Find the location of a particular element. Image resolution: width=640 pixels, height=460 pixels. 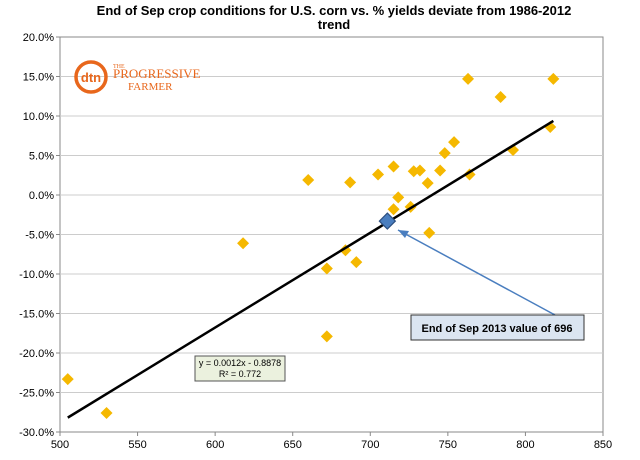

x-tick-label: 800 is located at coordinates (525, 445).